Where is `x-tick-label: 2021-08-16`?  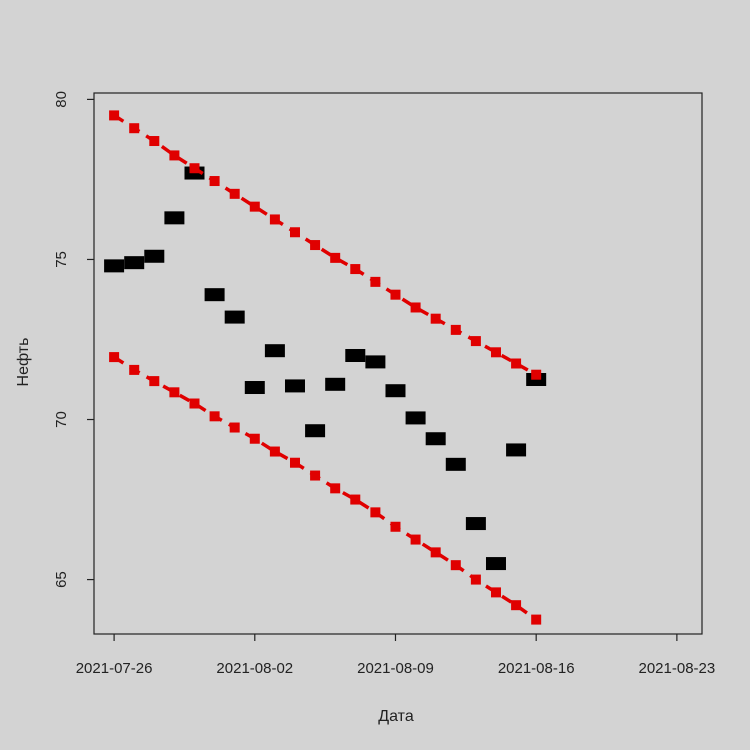 x-tick-label: 2021-08-16 is located at coordinates (536, 668).